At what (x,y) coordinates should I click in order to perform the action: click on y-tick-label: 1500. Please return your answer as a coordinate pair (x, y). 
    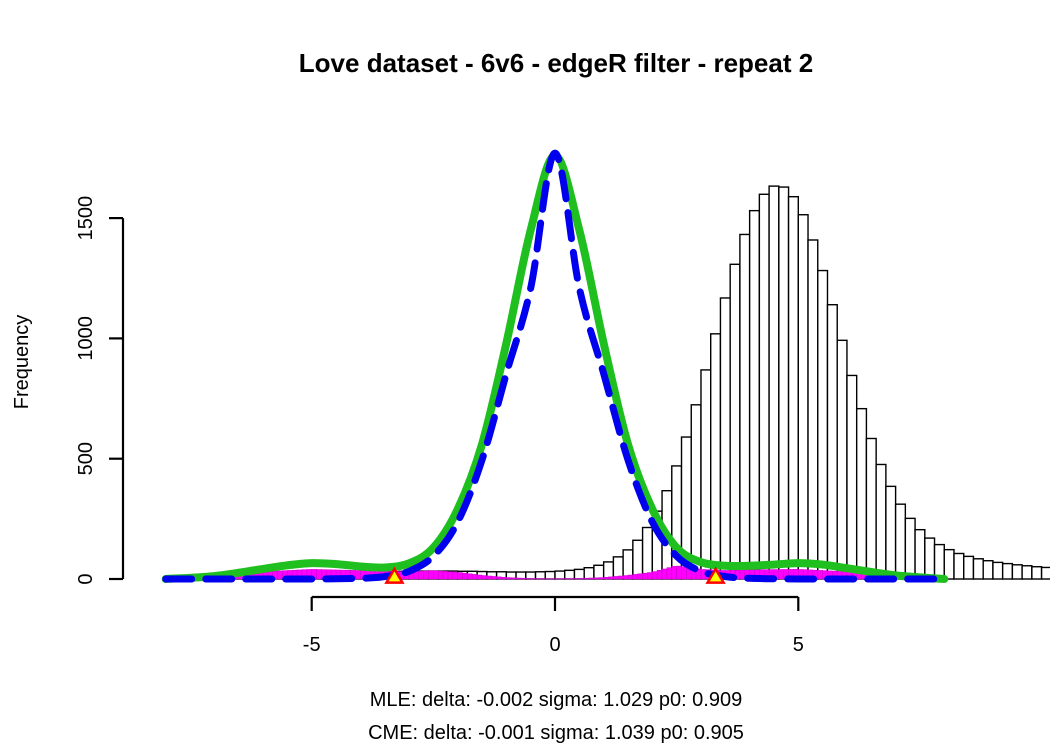
    Looking at the image, I should click on (86, 218).